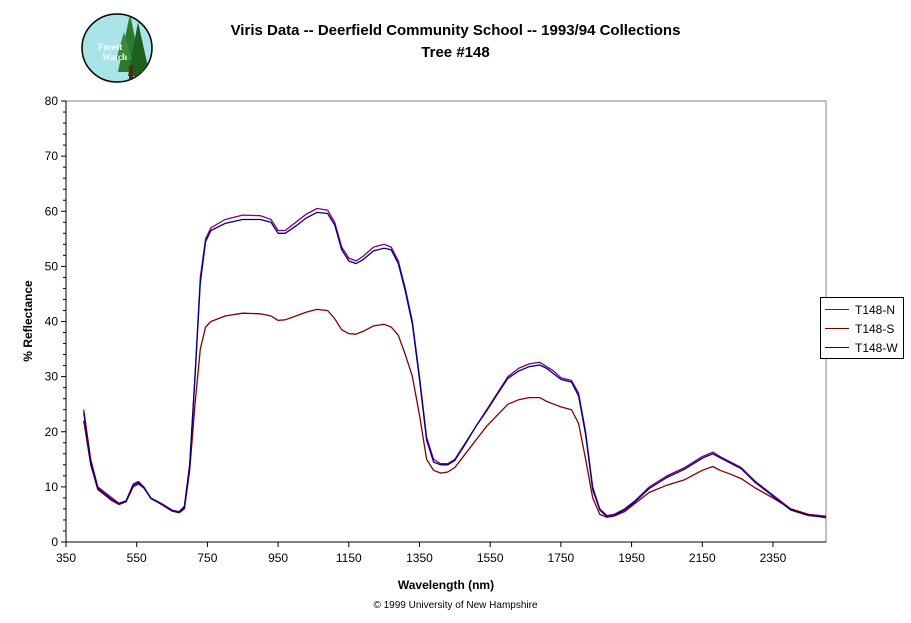 This screenshot has height=623, width=911. Describe the element at coordinates (52, 377) in the screenshot. I see `y-tick-label: 30` at that location.